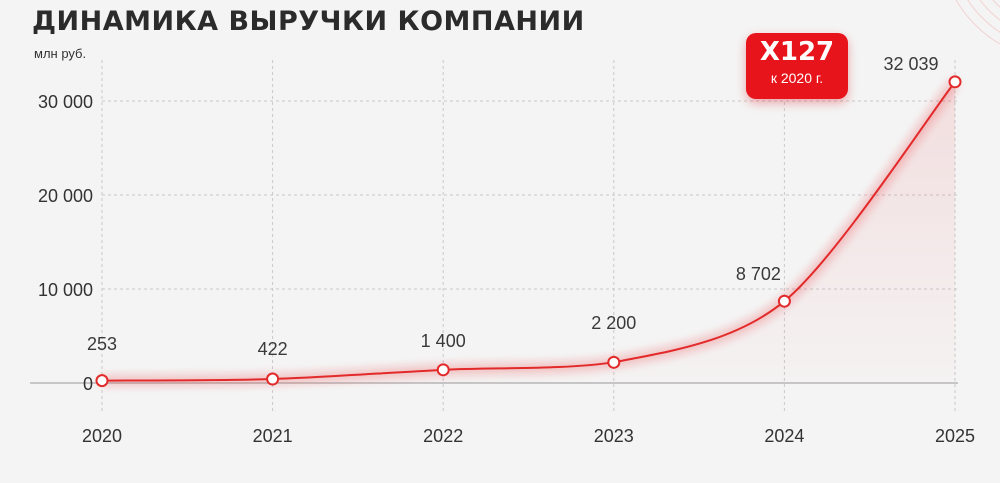  Describe the element at coordinates (910, 64) in the screenshot. I see `data-label: 32 039` at that location.